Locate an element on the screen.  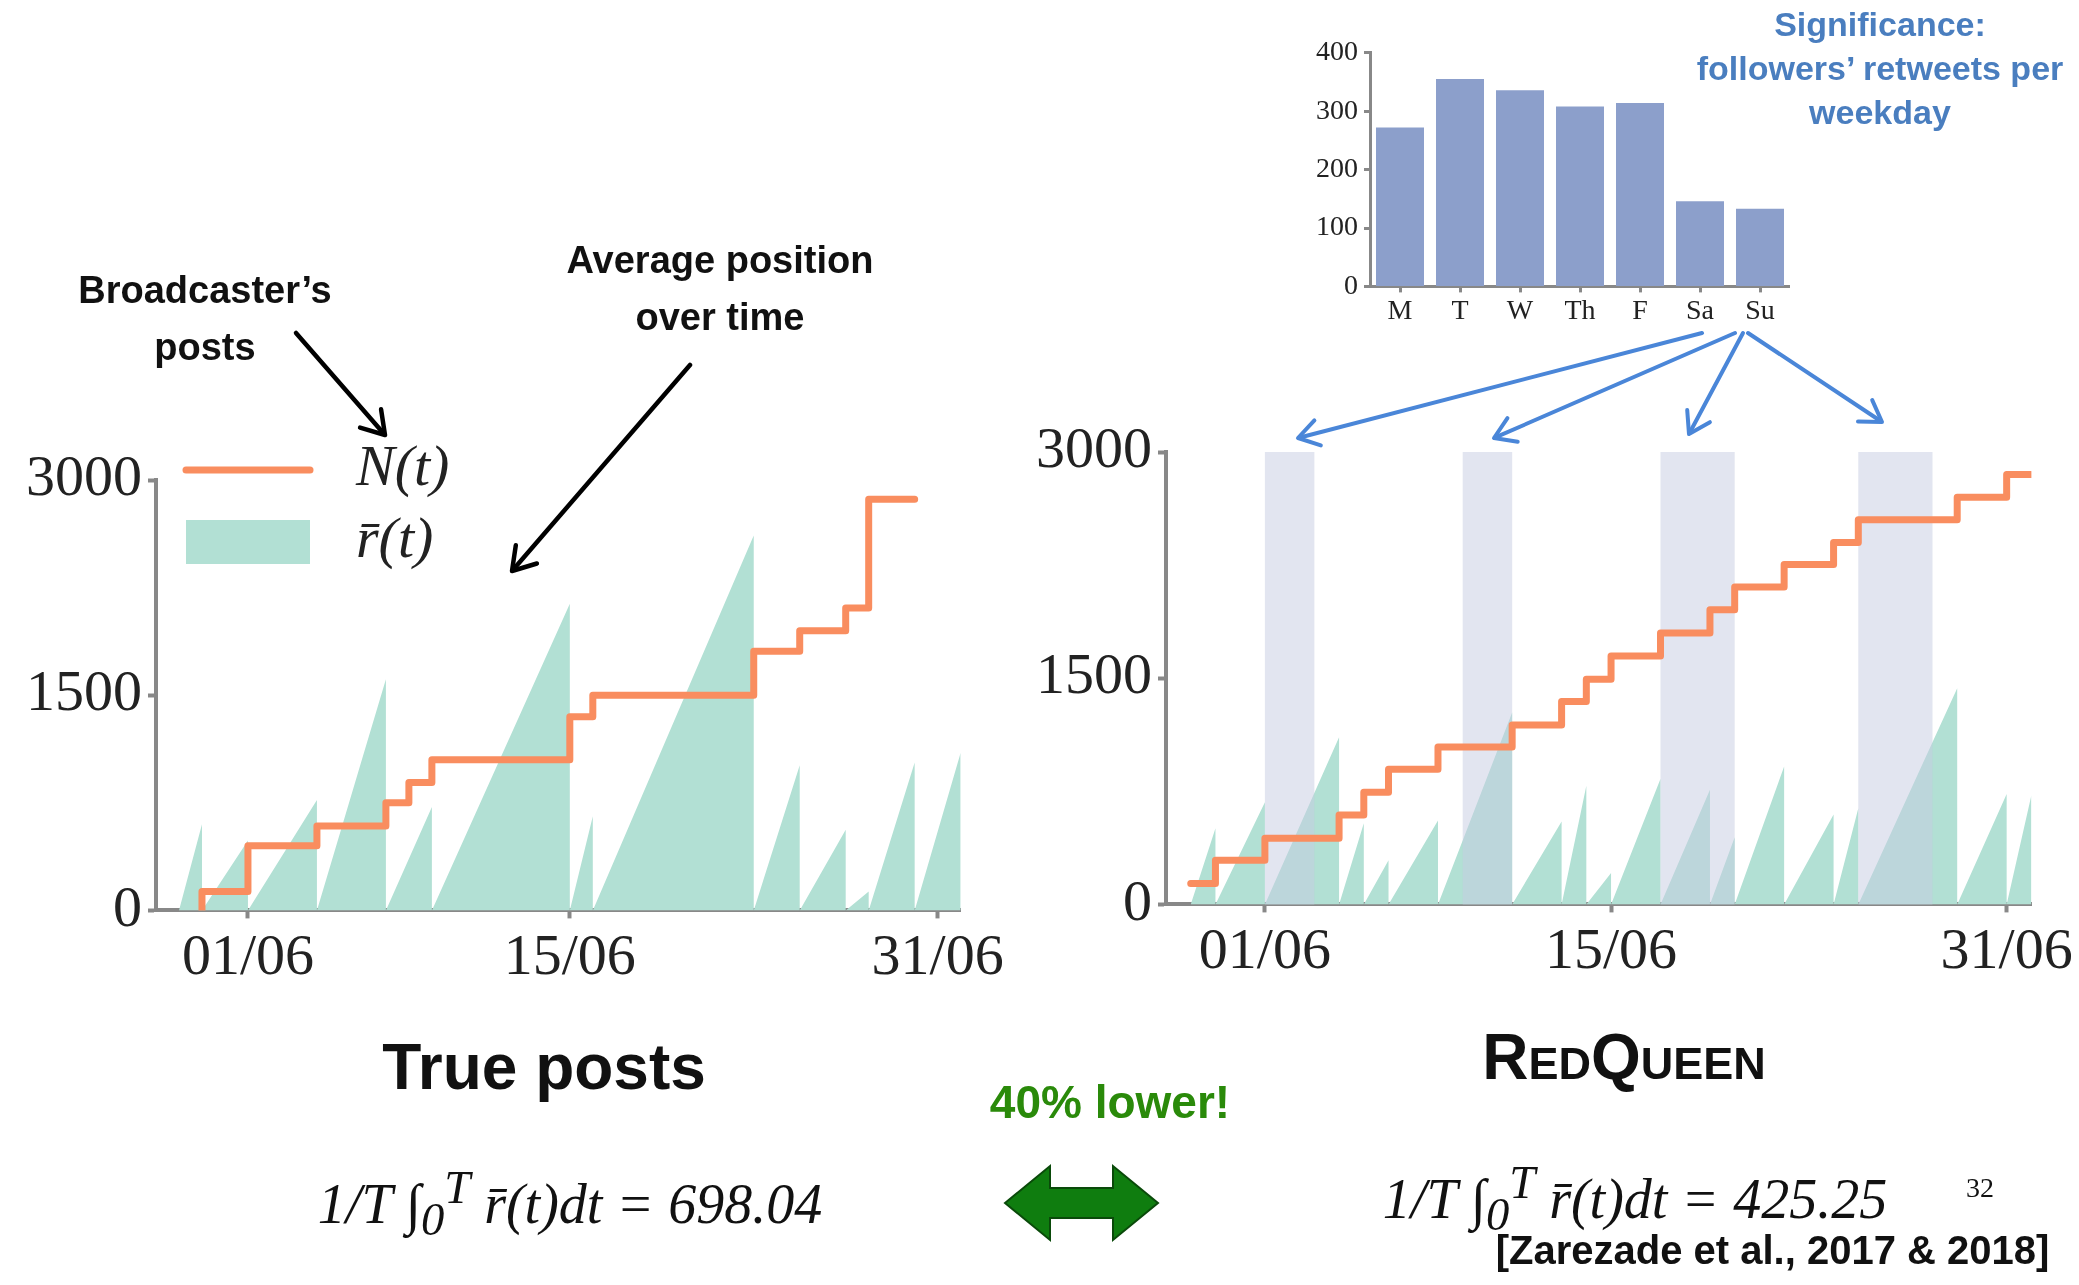
y-tick-label: 300 is located at coordinates (1337, 109).